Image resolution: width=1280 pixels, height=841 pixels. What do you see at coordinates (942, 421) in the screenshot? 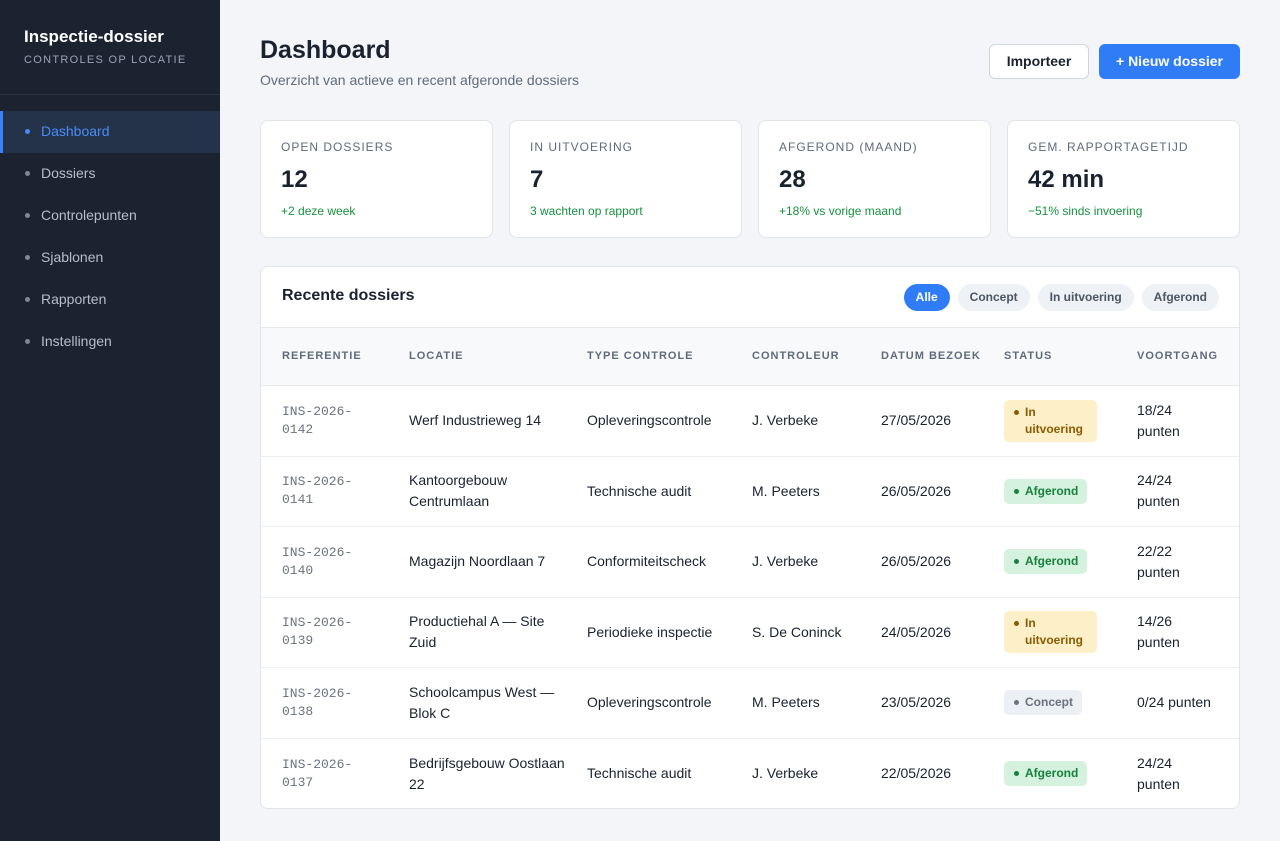
I see `cell: 27/05/2026` at bounding box center [942, 421].